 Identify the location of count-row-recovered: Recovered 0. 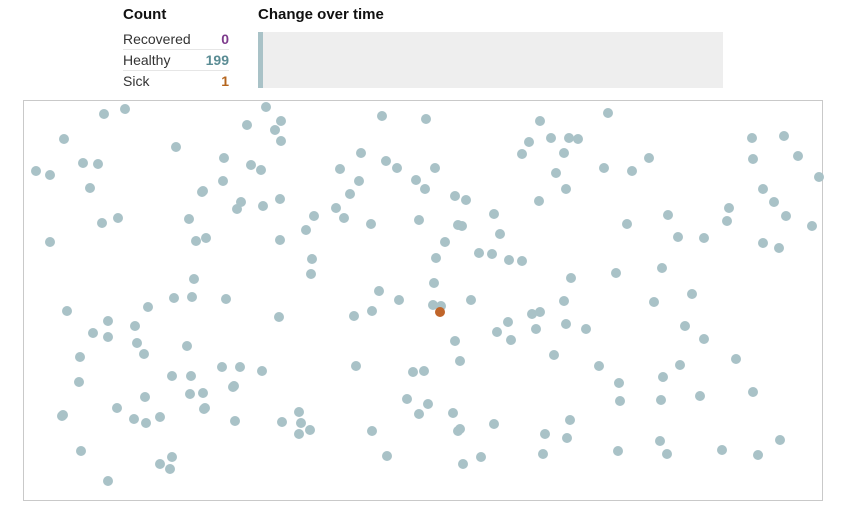
(176, 39).